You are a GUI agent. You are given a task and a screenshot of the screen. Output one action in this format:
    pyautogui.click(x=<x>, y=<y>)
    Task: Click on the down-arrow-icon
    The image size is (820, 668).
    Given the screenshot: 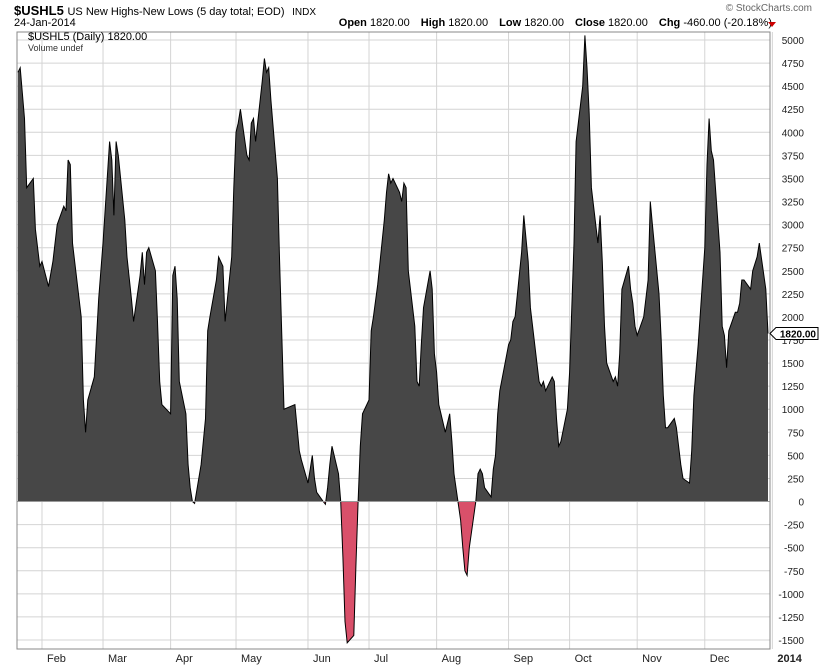 What is the action you would take?
    pyautogui.click(x=772, y=24)
    